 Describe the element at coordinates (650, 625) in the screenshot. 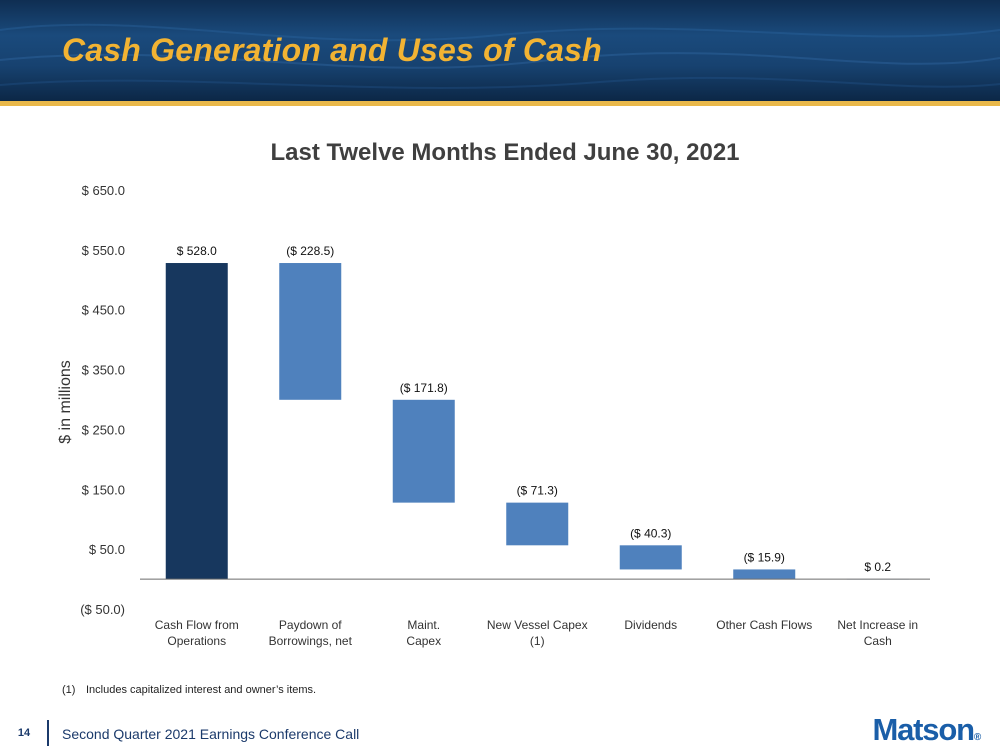

I see `x-tick-label: Dividends` at that location.